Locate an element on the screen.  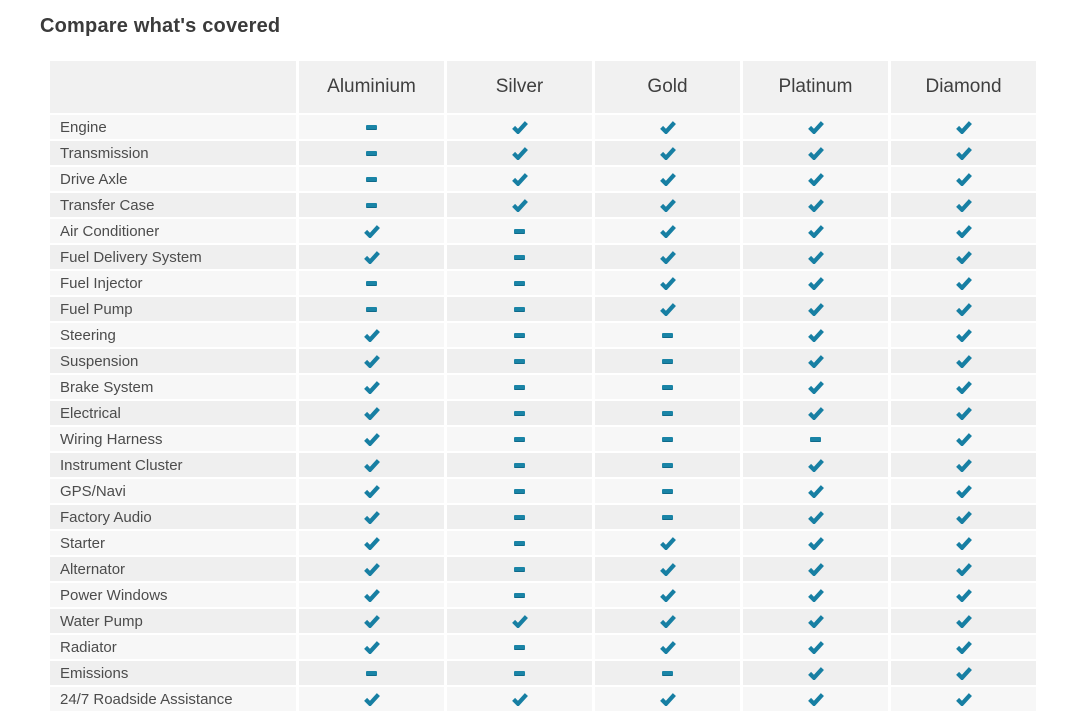
table-header-row: Aluminium Silver Gold Platinum Diamond is located at coordinates (543, 87).